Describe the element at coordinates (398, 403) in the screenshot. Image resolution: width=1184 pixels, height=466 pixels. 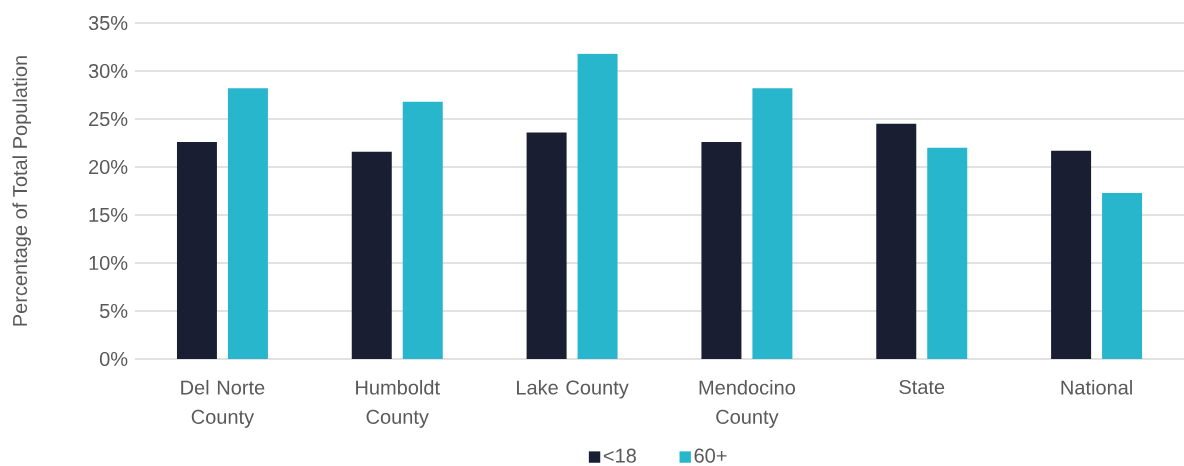
I see `x-tick-label: Humboldt County` at that location.